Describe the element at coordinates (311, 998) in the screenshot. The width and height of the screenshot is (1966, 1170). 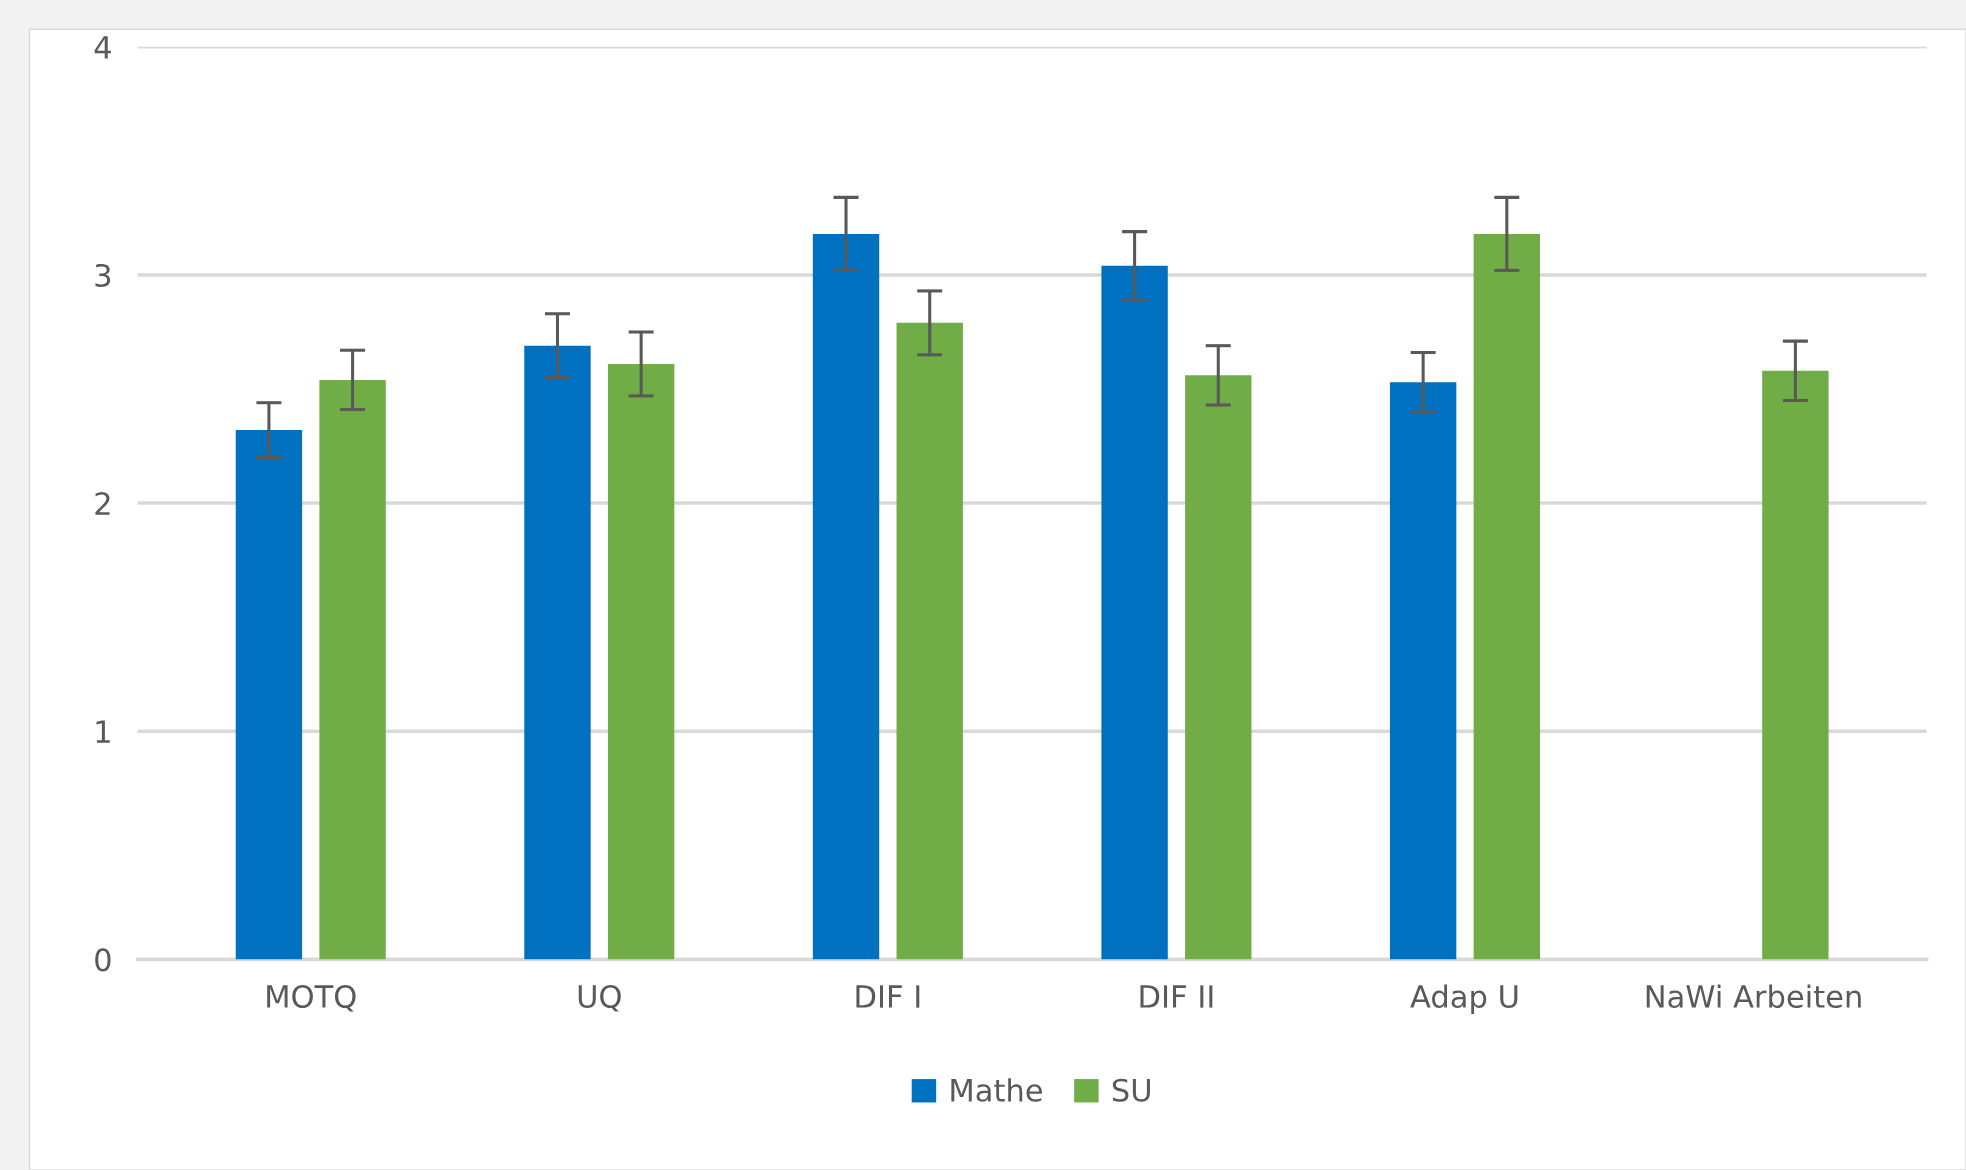
I see `x-tick-label: MOTQ` at that location.